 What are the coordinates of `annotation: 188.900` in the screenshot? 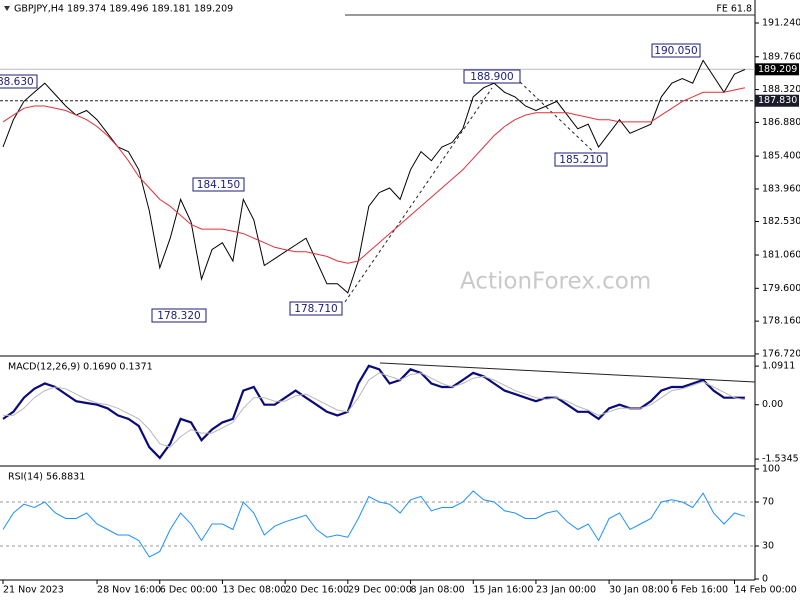 It's located at (491, 77).